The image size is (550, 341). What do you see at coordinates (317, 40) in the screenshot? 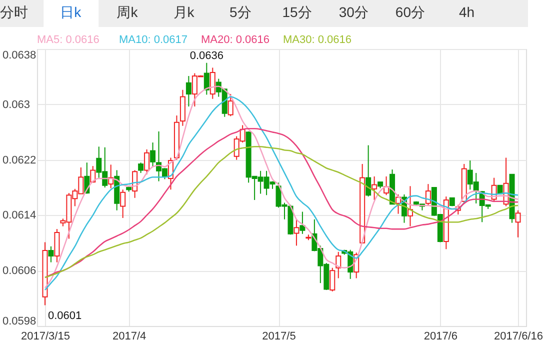
I see `text: MA30: 0.0616` at bounding box center [317, 40].